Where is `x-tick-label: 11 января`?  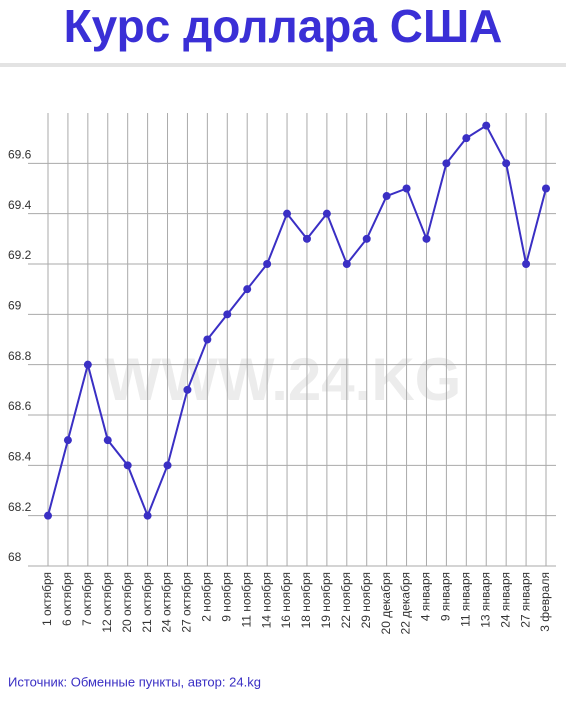 x-tick-label: 11 января is located at coordinates (465, 599).